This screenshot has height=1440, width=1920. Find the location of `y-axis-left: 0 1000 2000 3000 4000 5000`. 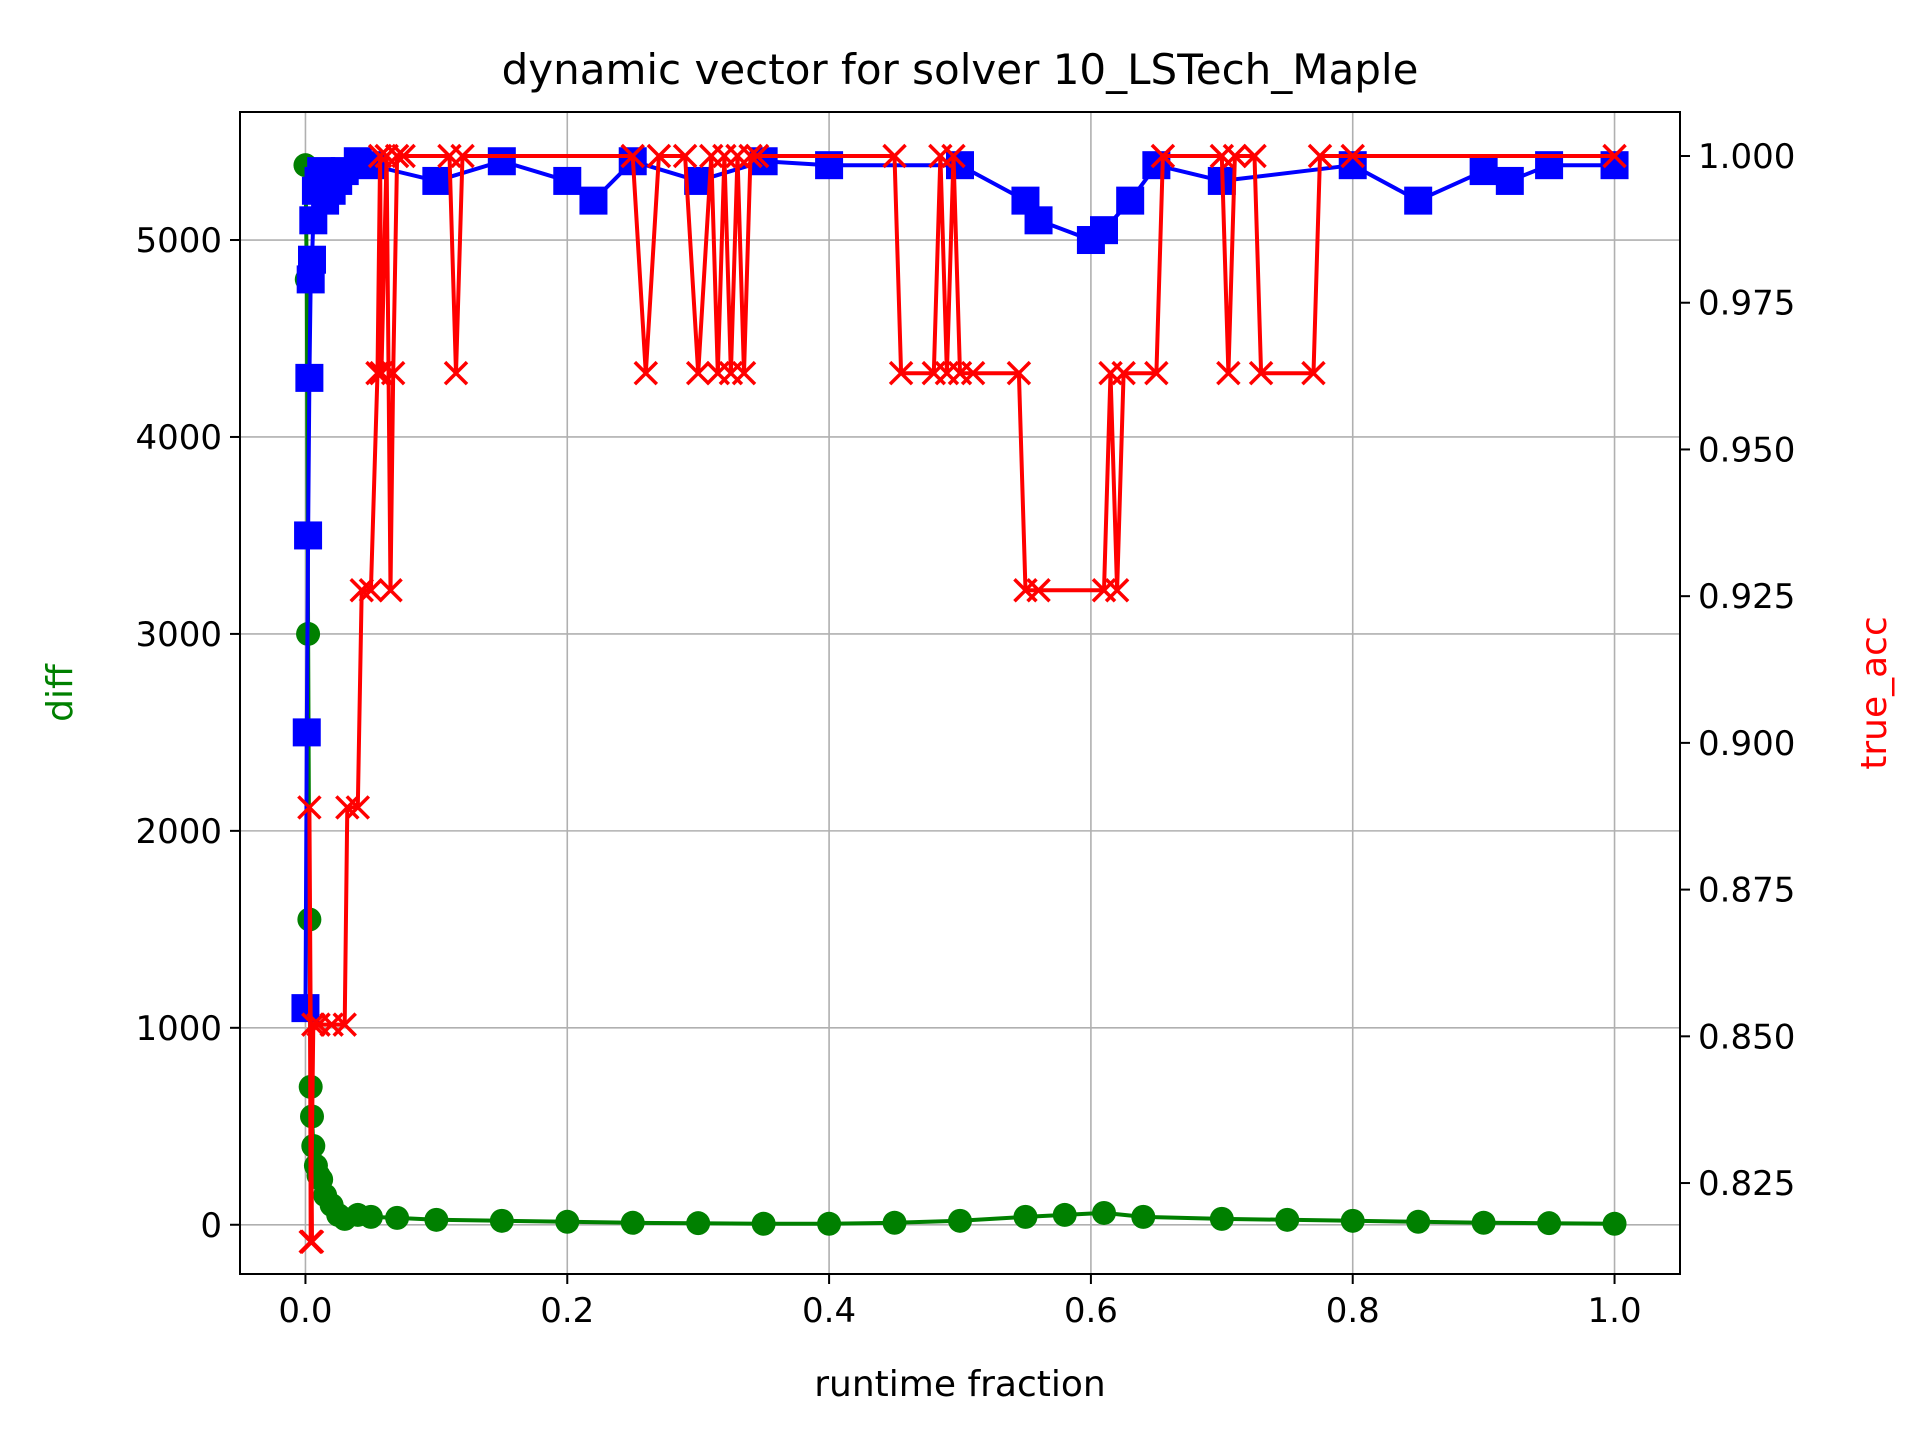

y-axis-left: 0 1000 2000 3000 4000 5000 is located at coordinates (187, 733).